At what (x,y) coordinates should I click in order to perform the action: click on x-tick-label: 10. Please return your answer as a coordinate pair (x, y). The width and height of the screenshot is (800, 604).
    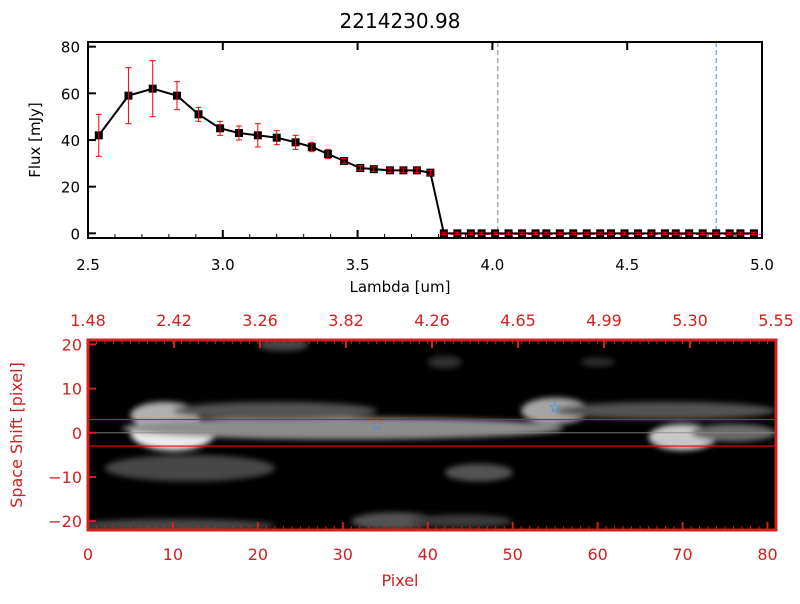
    Looking at the image, I should click on (173, 554).